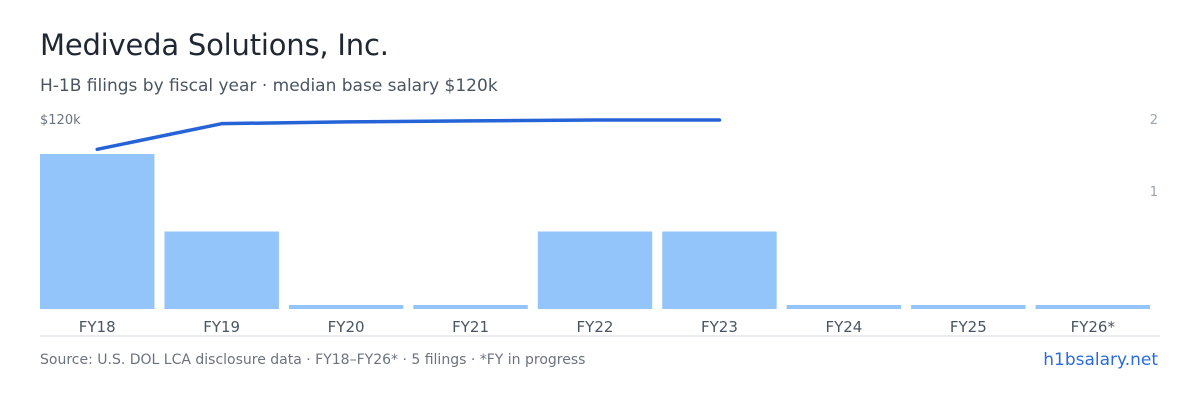  Describe the element at coordinates (346, 327) in the screenshot. I see `x-tick-label: FY20` at that location.